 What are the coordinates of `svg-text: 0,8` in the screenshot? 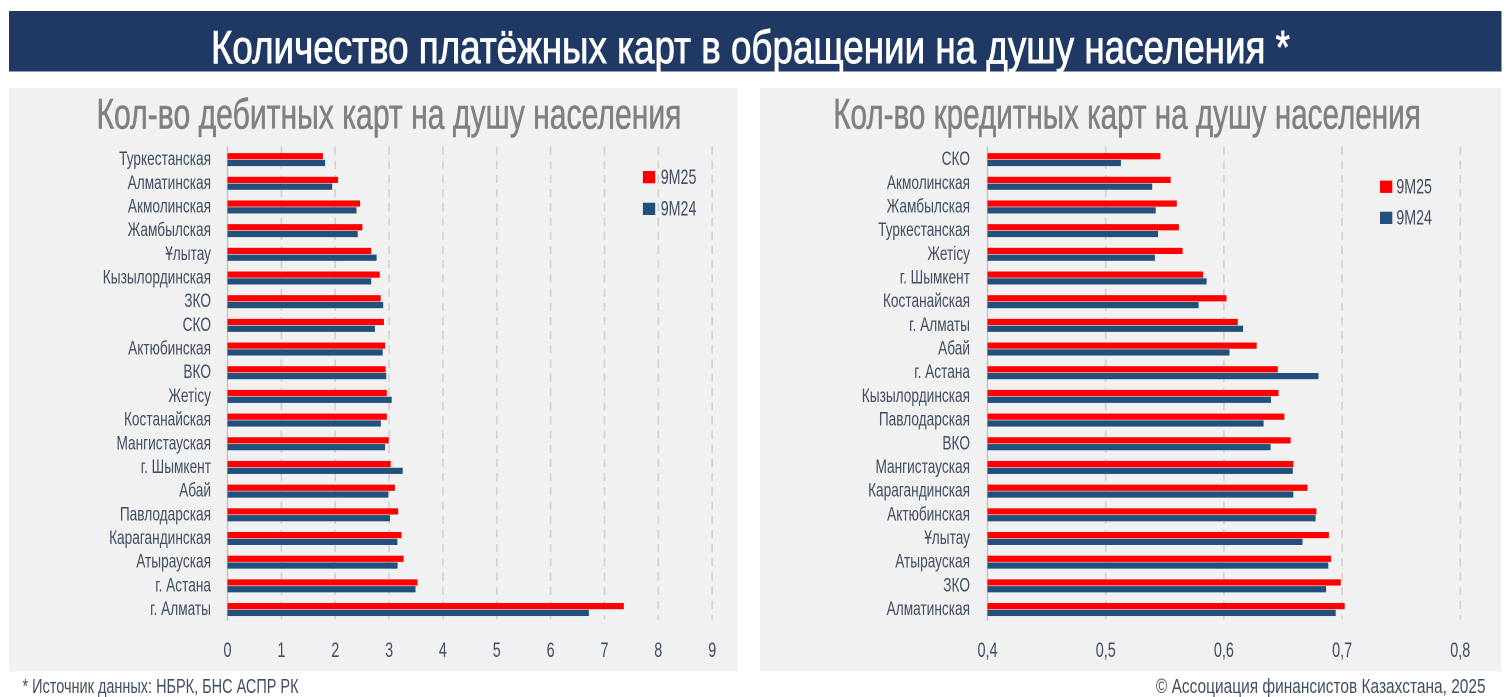 It's located at (1460, 649).